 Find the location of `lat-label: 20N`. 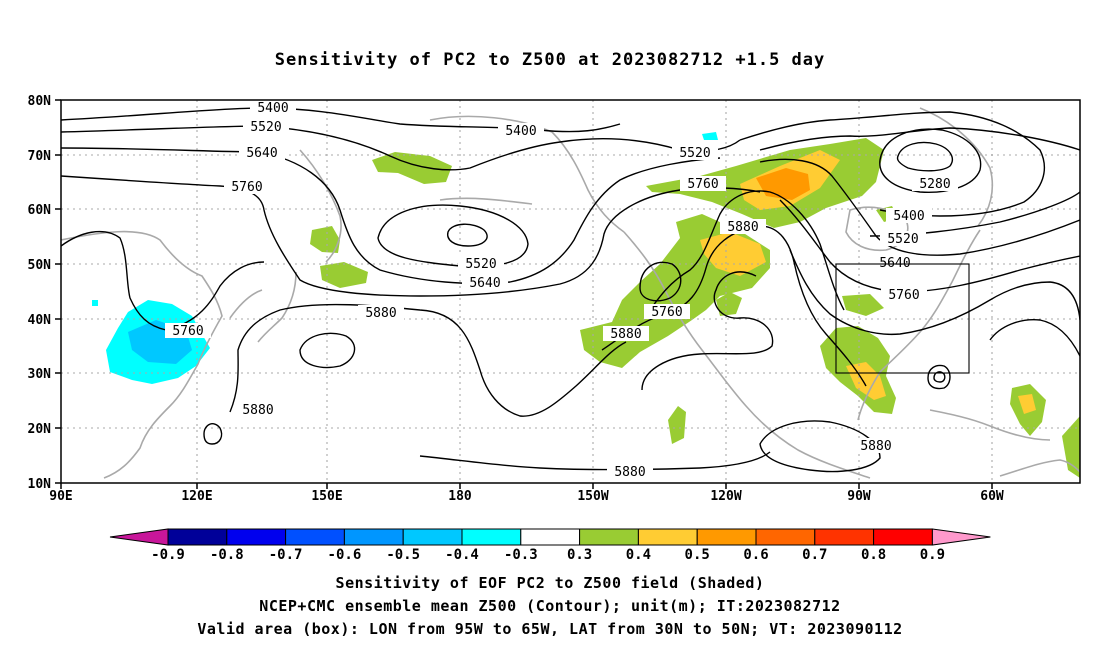

lat-label: 20N is located at coordinates (40, 429).